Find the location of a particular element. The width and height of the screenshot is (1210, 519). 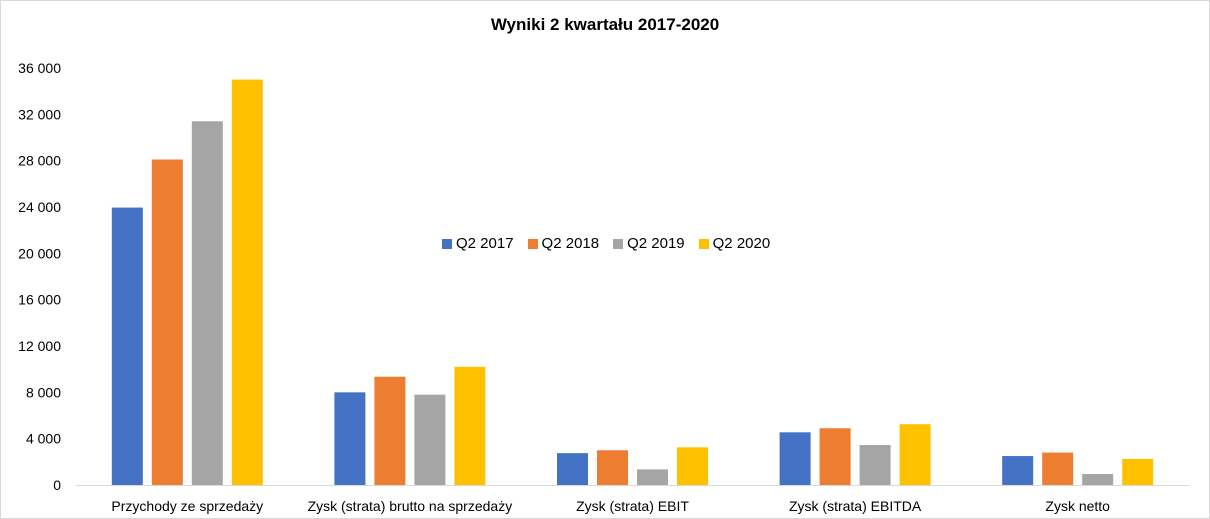

y-tick-label: 8 000 is located at coordinates (43, 392).